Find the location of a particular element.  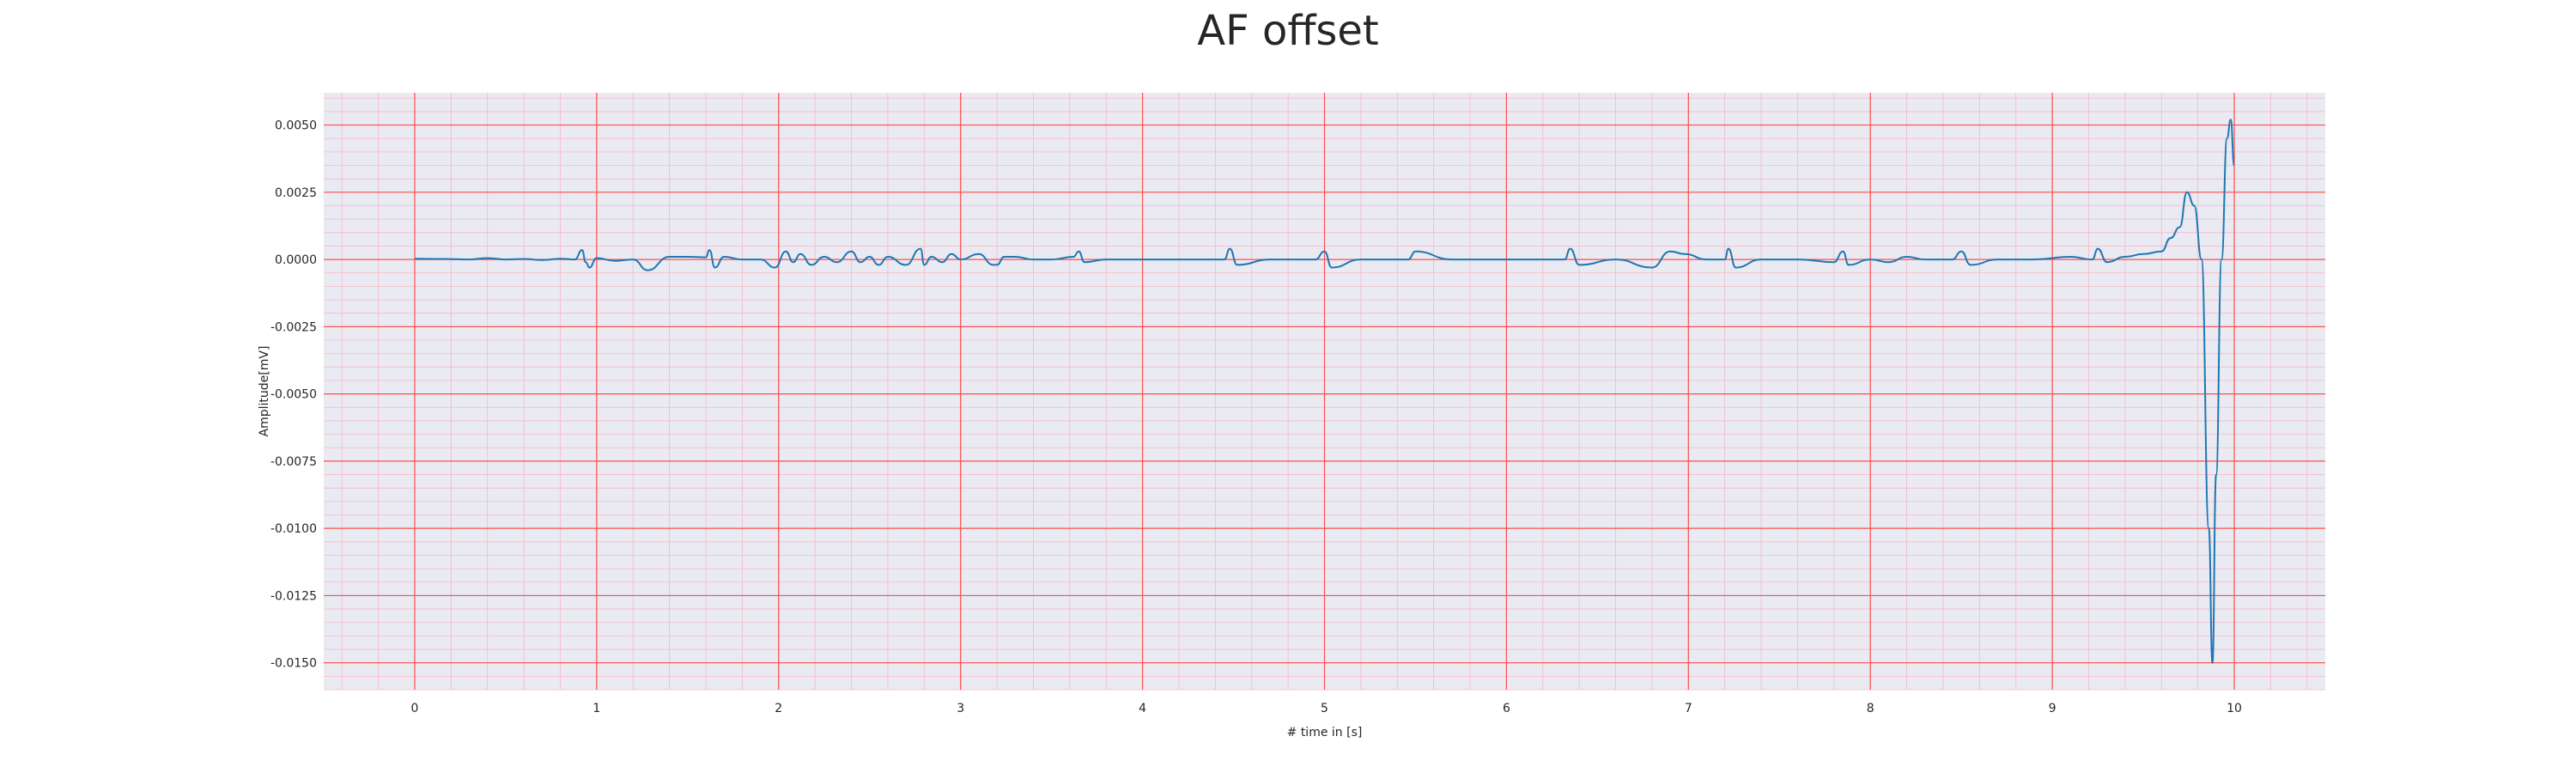

y-tick-label: -0.0050 is located at coordinates (293, 395).